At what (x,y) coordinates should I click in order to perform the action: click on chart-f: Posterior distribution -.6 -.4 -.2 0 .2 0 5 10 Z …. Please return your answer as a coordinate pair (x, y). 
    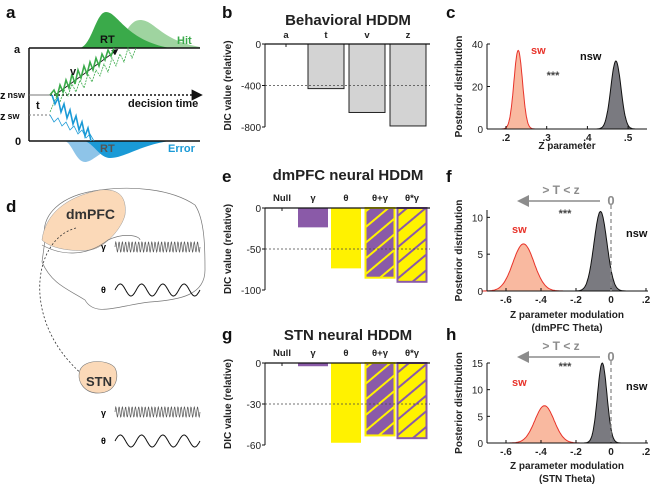
    Looking at the image, I should click on (552, 258).